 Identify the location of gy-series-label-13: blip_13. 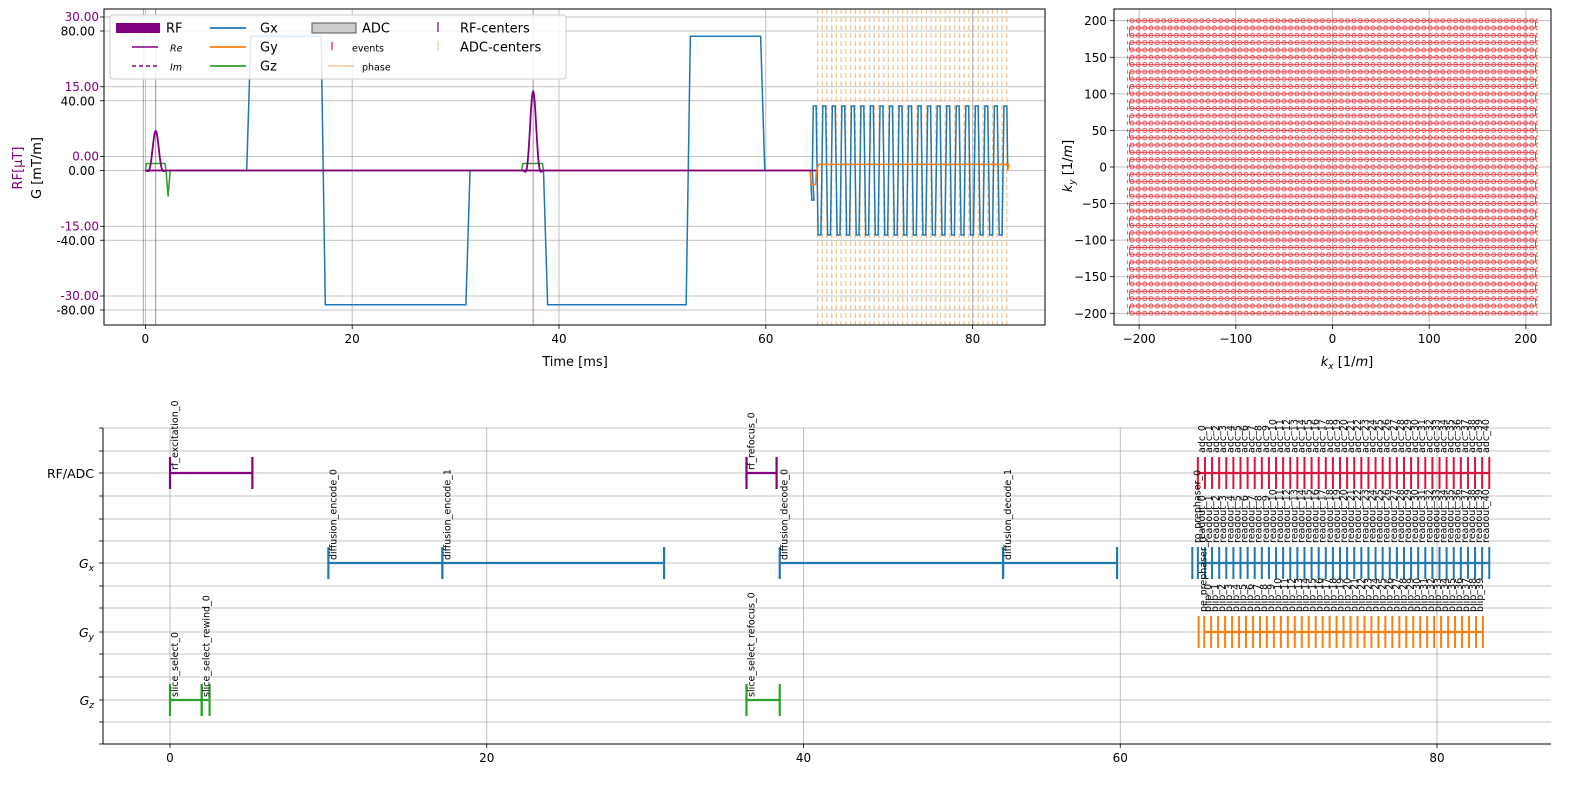
(1299, 595).